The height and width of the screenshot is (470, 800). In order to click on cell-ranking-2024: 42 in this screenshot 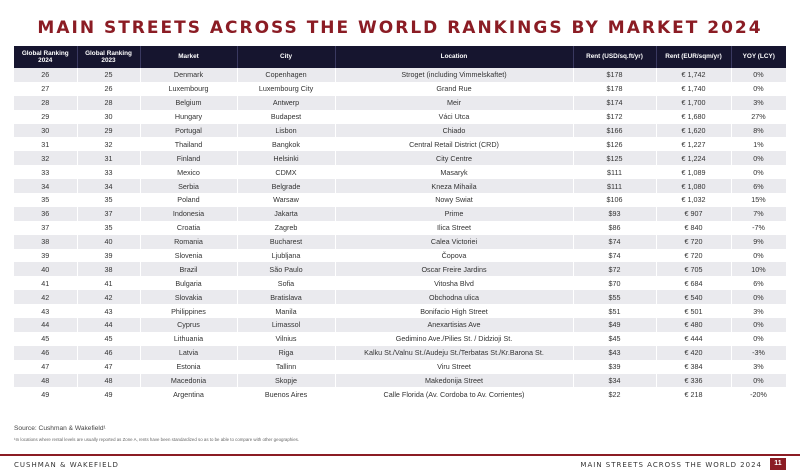, I will do `click(46, 297)`.